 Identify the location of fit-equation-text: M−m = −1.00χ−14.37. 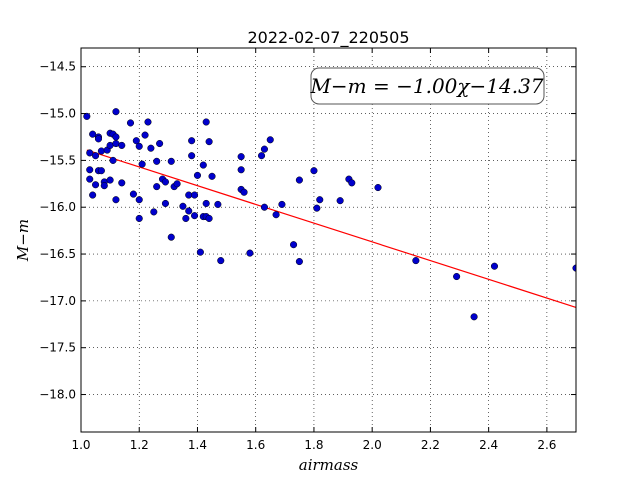
(426, 86).